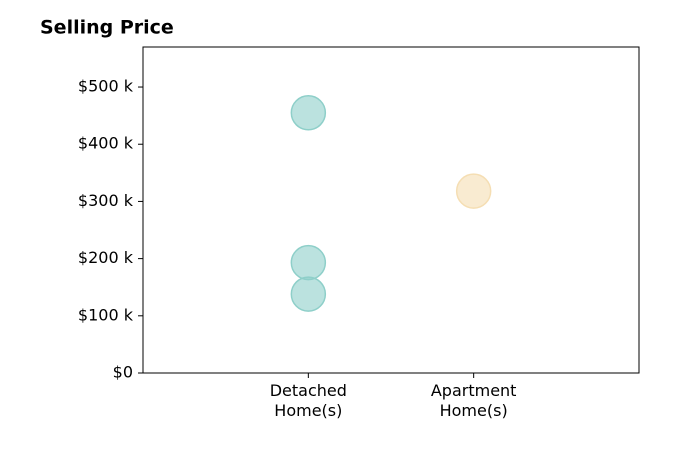  Describe the element at coordinates (123, 372) in the screenshot. I see `y-tick-label: $0` at that location.